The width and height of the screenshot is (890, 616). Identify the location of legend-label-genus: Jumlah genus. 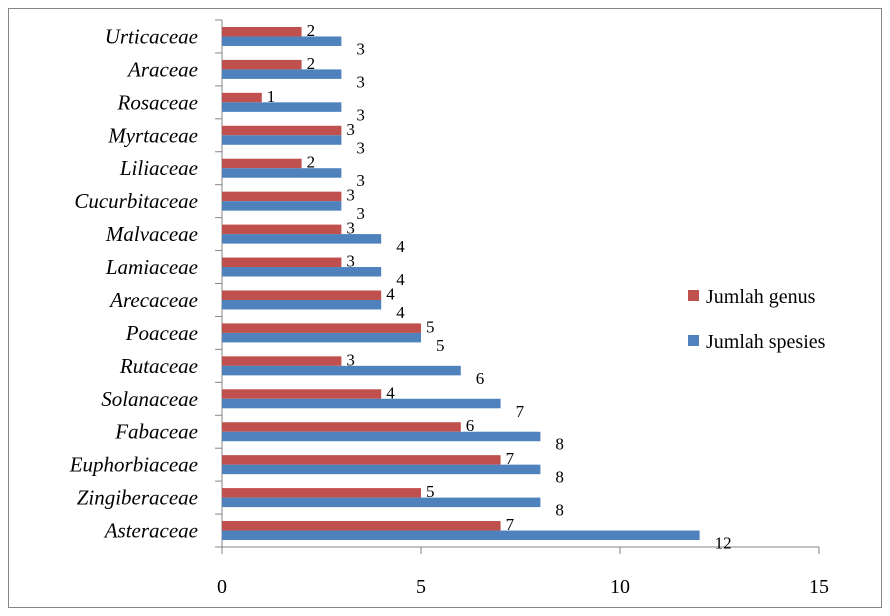
(761, 297).